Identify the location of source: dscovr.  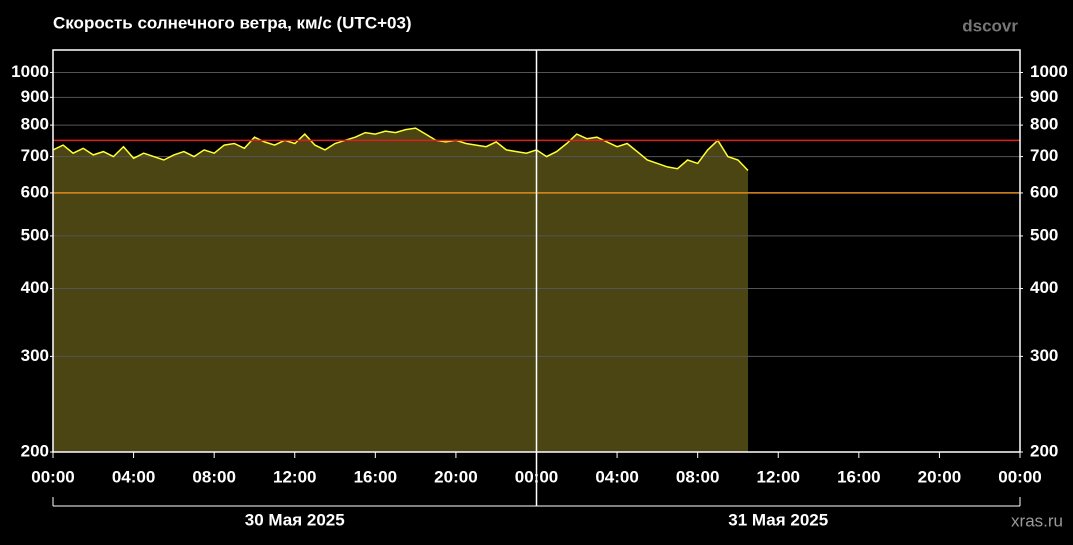
(990, 25).